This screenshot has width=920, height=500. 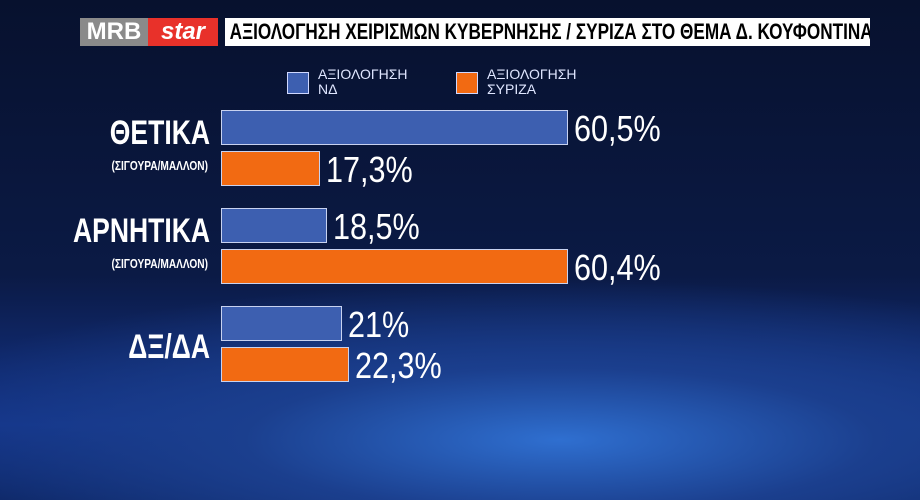 I want to click on logo-star: star, so click(x=183, y=32).